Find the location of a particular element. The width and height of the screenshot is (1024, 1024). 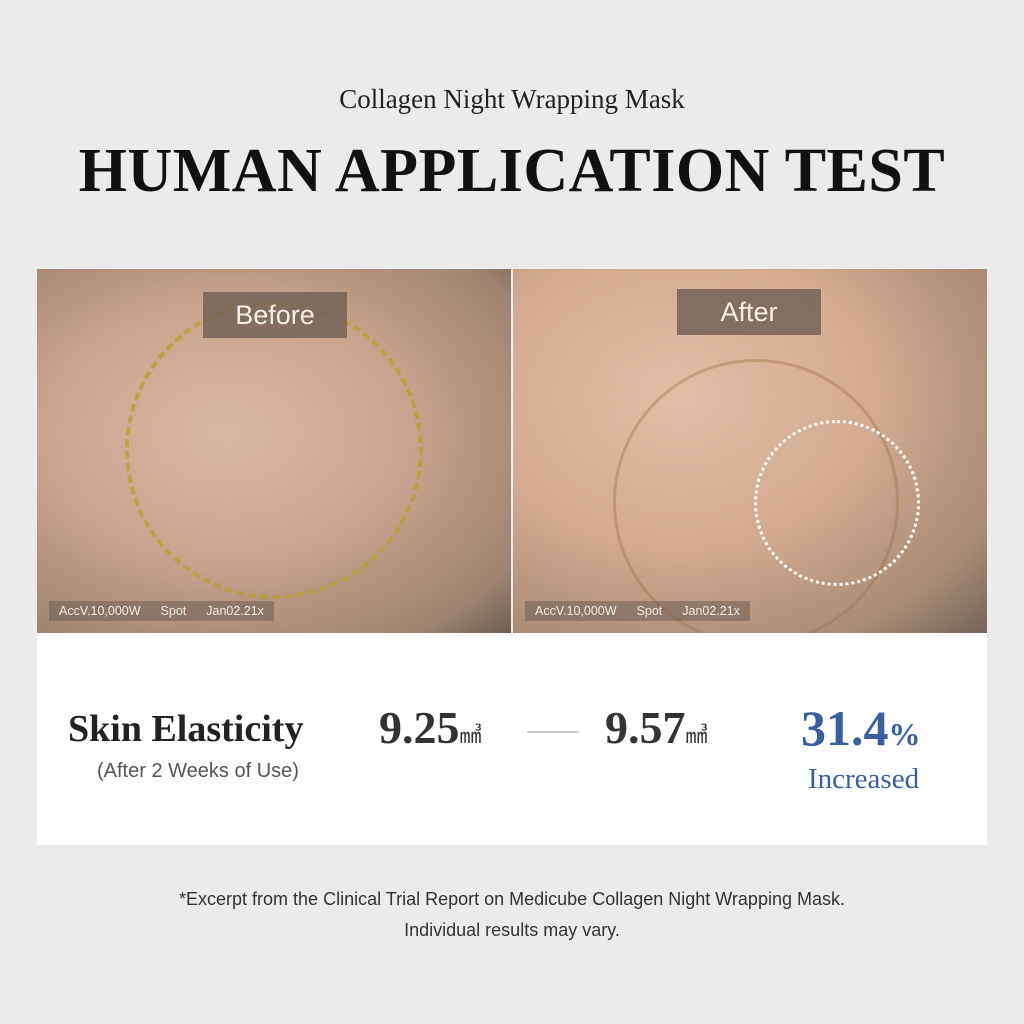

percent: % is located at coordinates (904, 734).